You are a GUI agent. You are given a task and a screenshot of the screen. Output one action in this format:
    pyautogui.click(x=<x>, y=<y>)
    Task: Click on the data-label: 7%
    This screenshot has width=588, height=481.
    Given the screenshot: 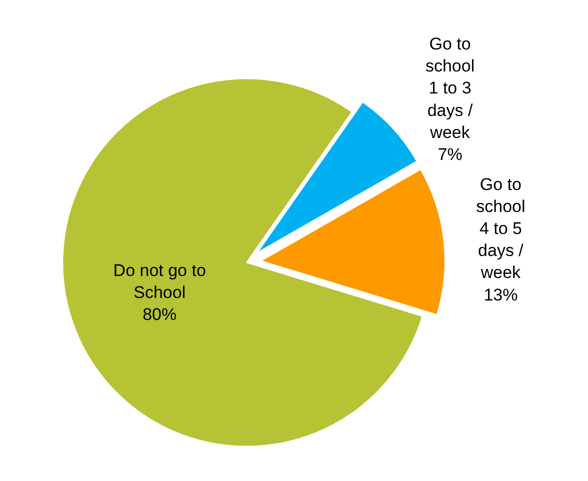 What is the action you would take?
    pyautogui.click(x=450, y=154)
    